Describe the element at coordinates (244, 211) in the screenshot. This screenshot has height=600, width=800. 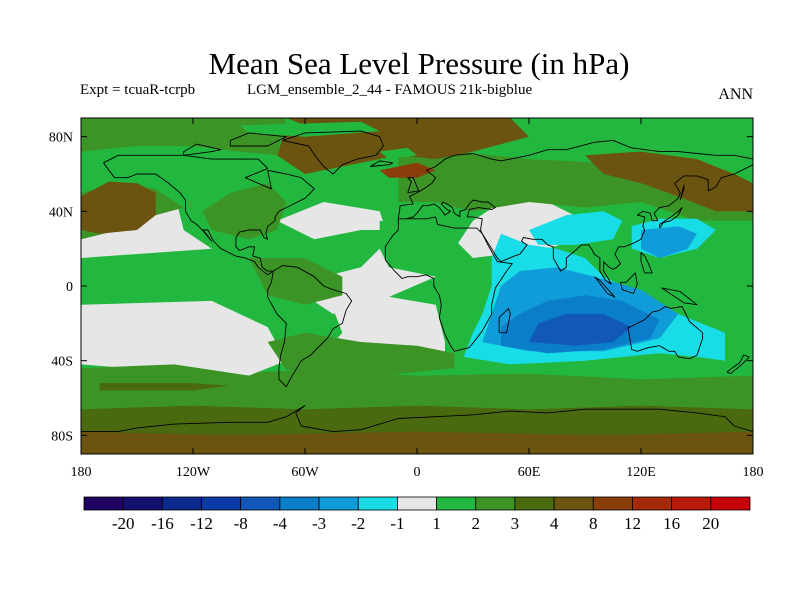
I see `field-region-na-east-green` at that location.